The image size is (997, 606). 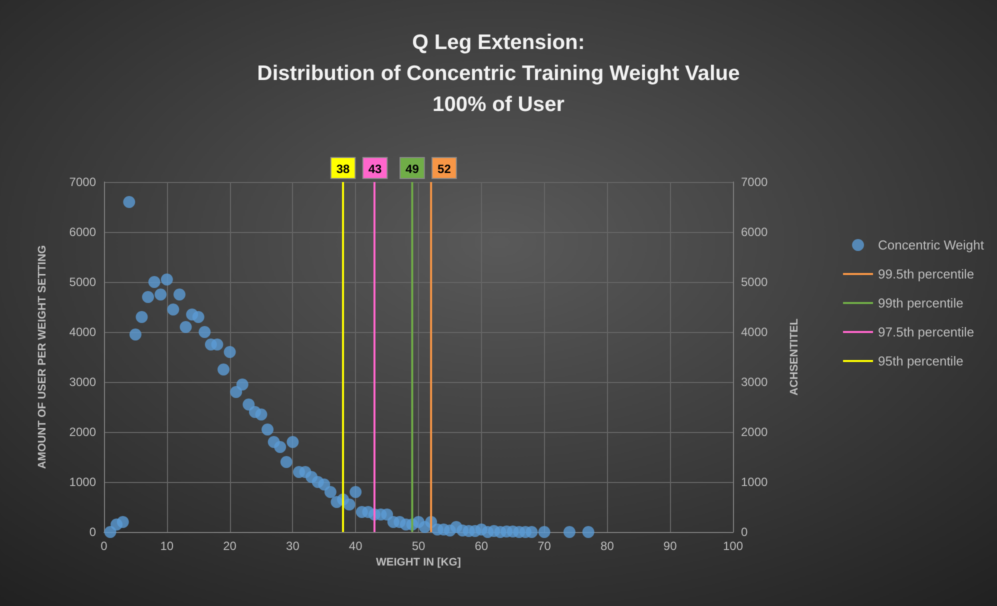 I want to click on y2-tick-label: 0, so click(x=744, y=532).